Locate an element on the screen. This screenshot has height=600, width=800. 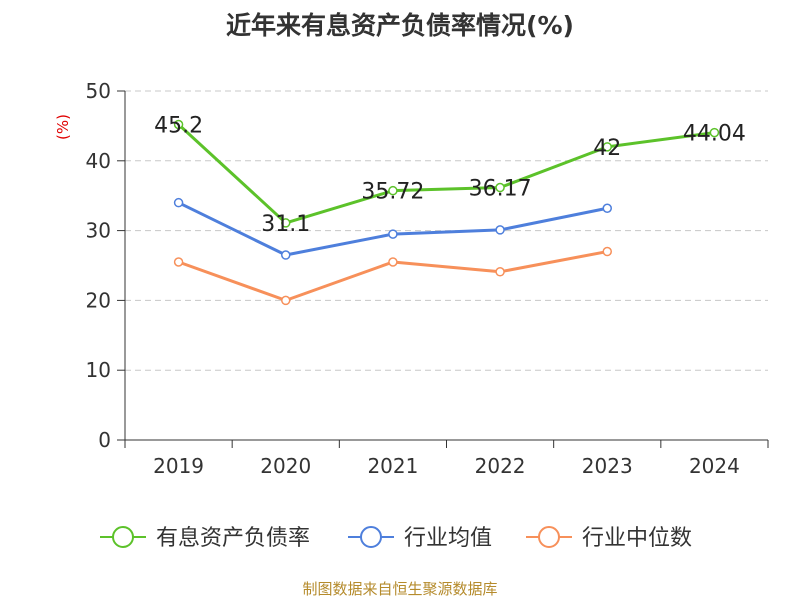
y-axis-label: (%) is located at coordinates (63, 127).